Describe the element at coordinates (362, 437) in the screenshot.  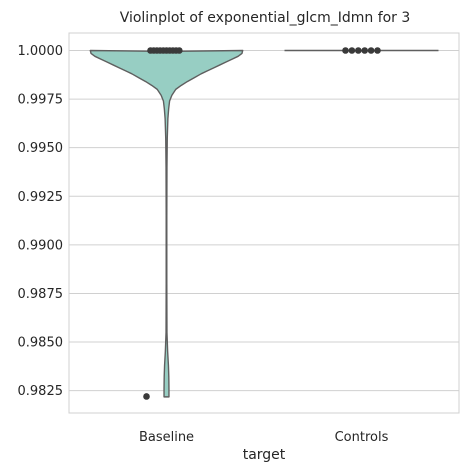
I see `x-tick-label: Controls` at that location.